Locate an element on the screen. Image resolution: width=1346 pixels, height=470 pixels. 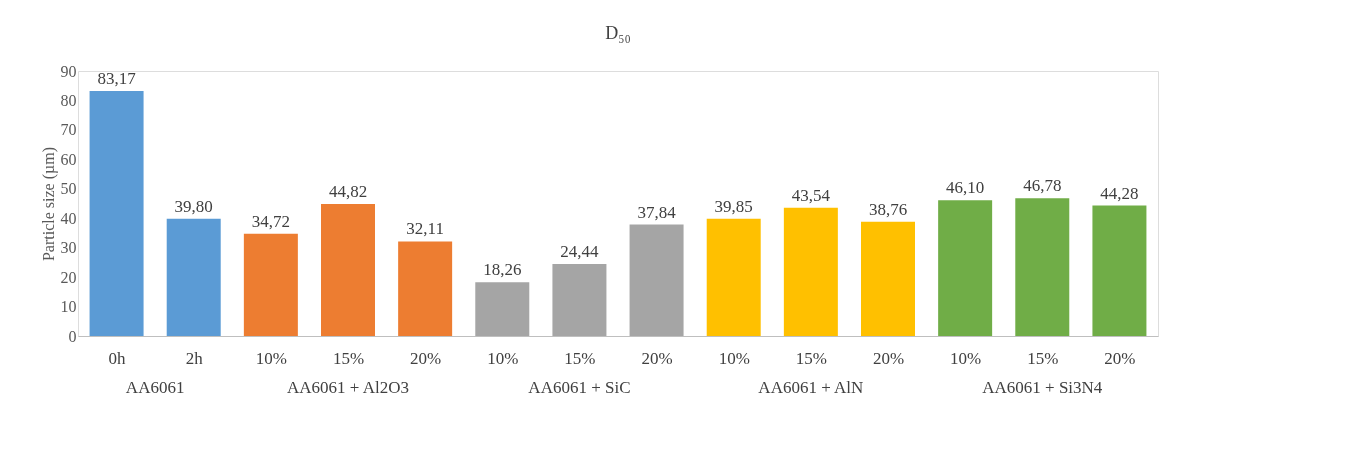
data-label: 34,72 is located at coordinates (270, 221).